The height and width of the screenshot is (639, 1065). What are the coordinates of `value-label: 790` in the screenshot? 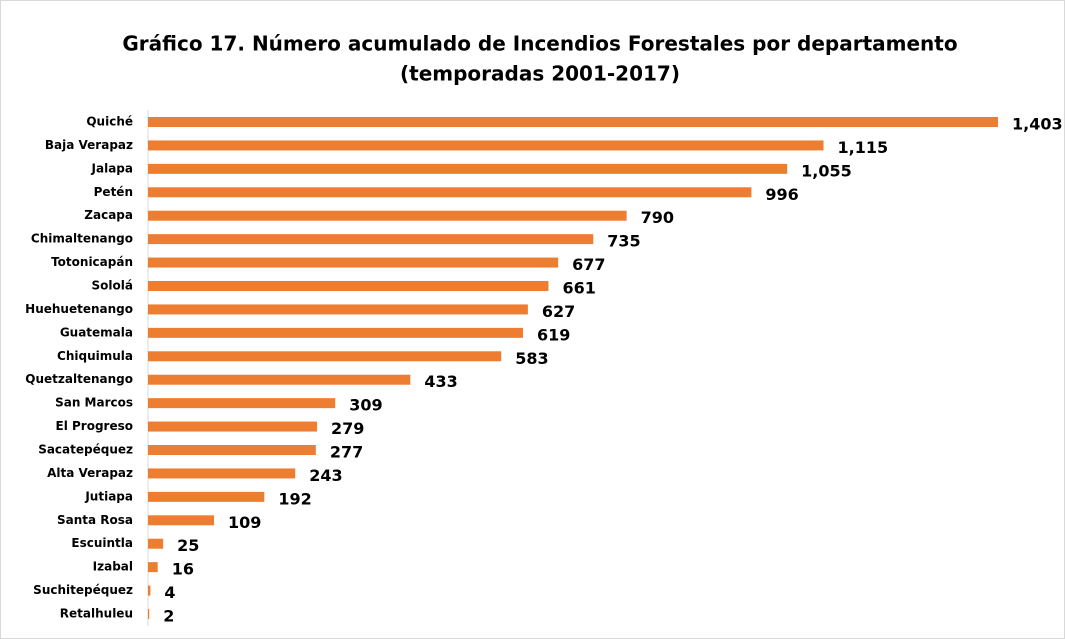 It's located at (657, 217).